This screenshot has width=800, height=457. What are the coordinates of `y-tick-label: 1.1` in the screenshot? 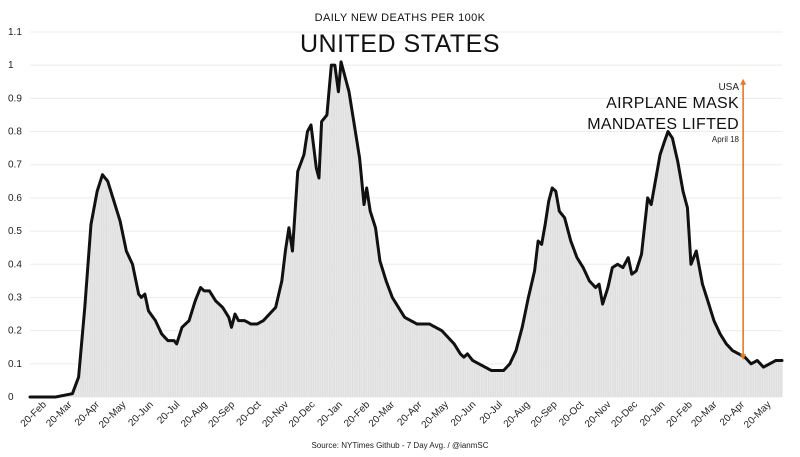 It's located at (15, 32).